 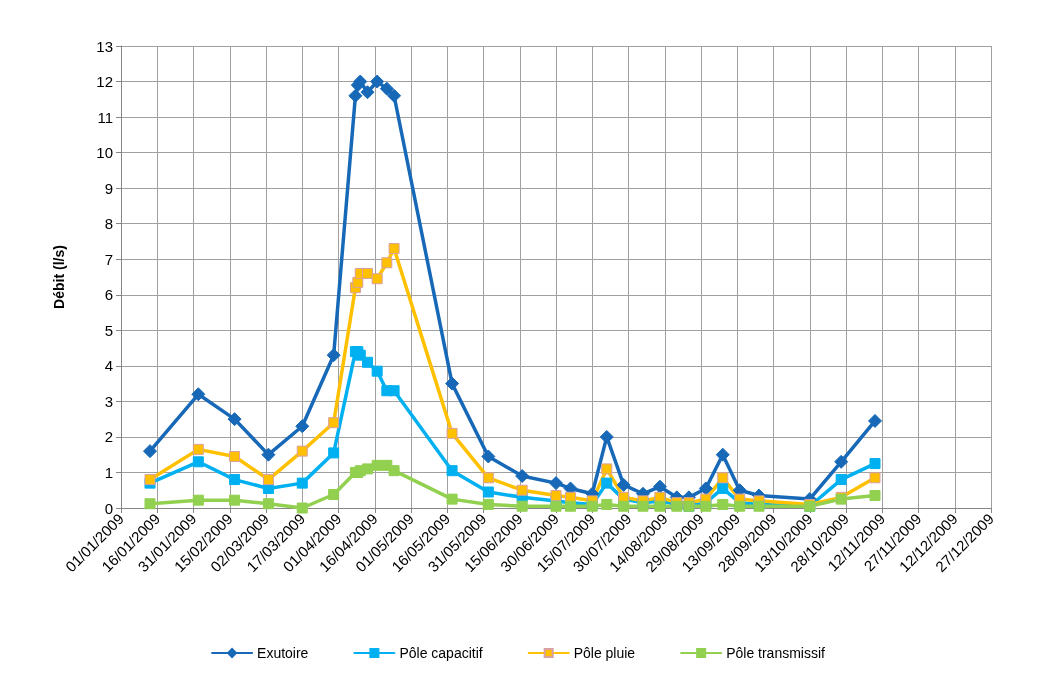 What do you see at coordinates (105, 117) in the screenshot?
I see `y-tick-label: 11` at bounding box center [105, 117].